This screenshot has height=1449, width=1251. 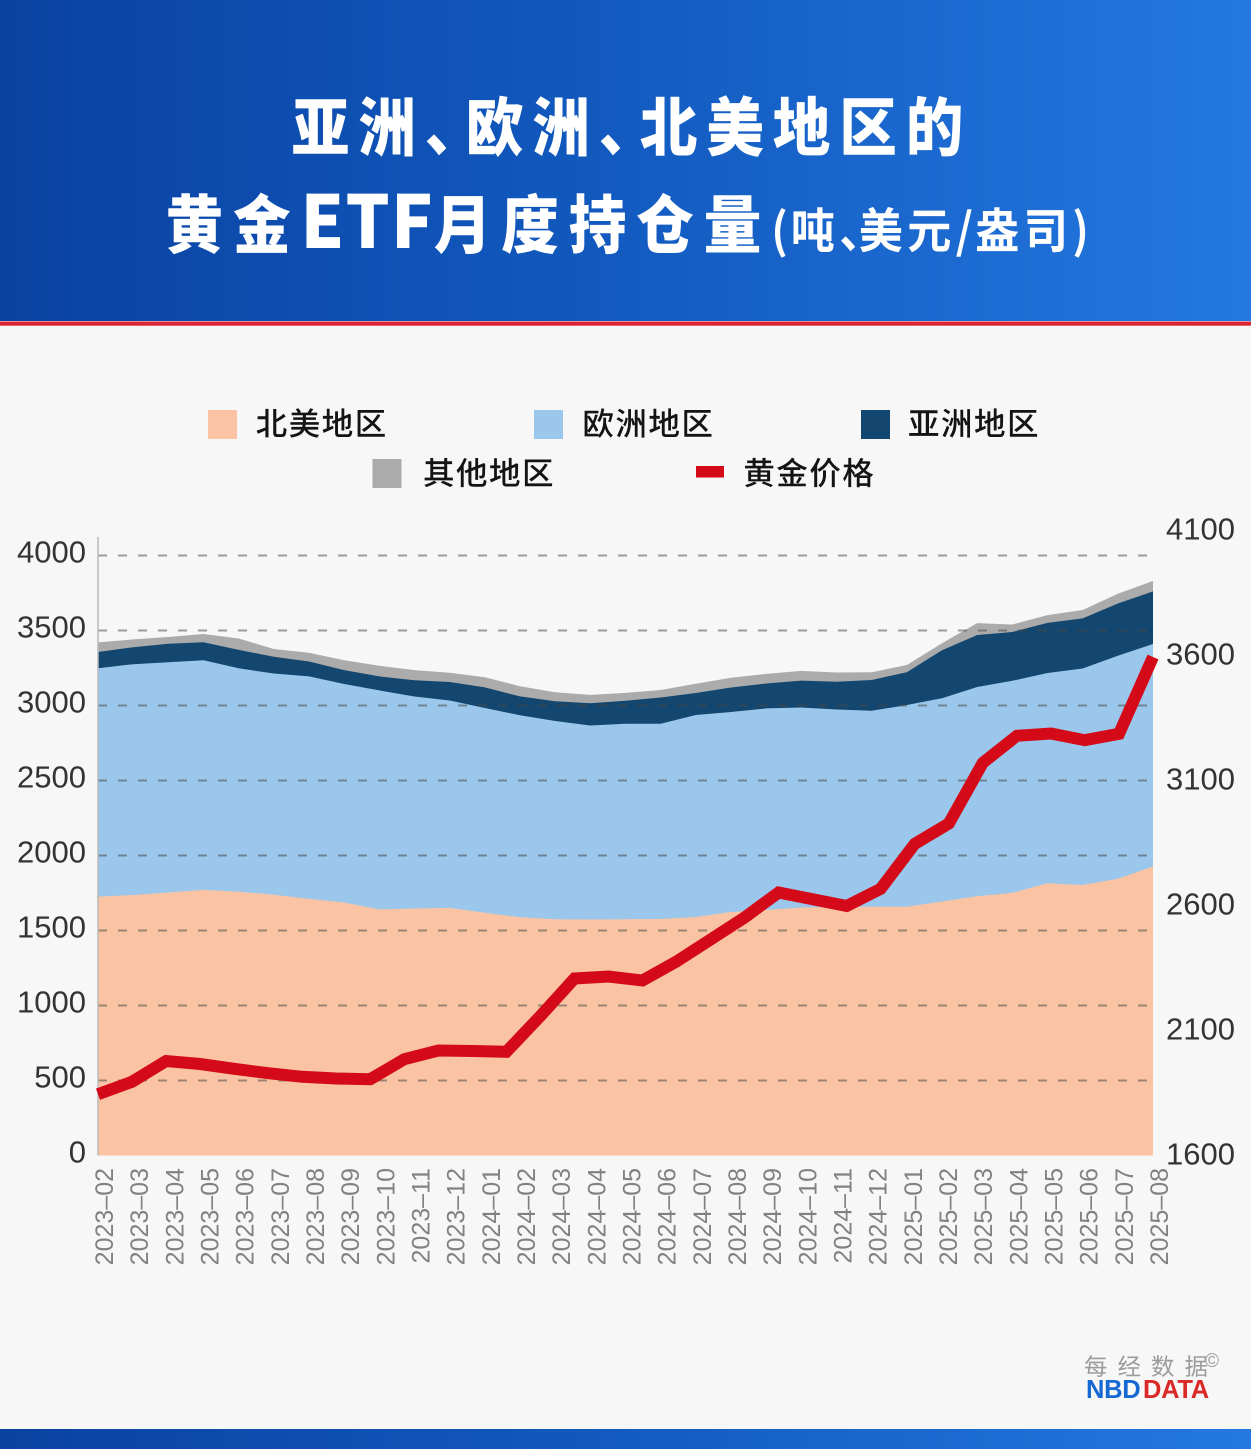 I want to click on svg-text: 2024–12, so click(x=879, y=1216).